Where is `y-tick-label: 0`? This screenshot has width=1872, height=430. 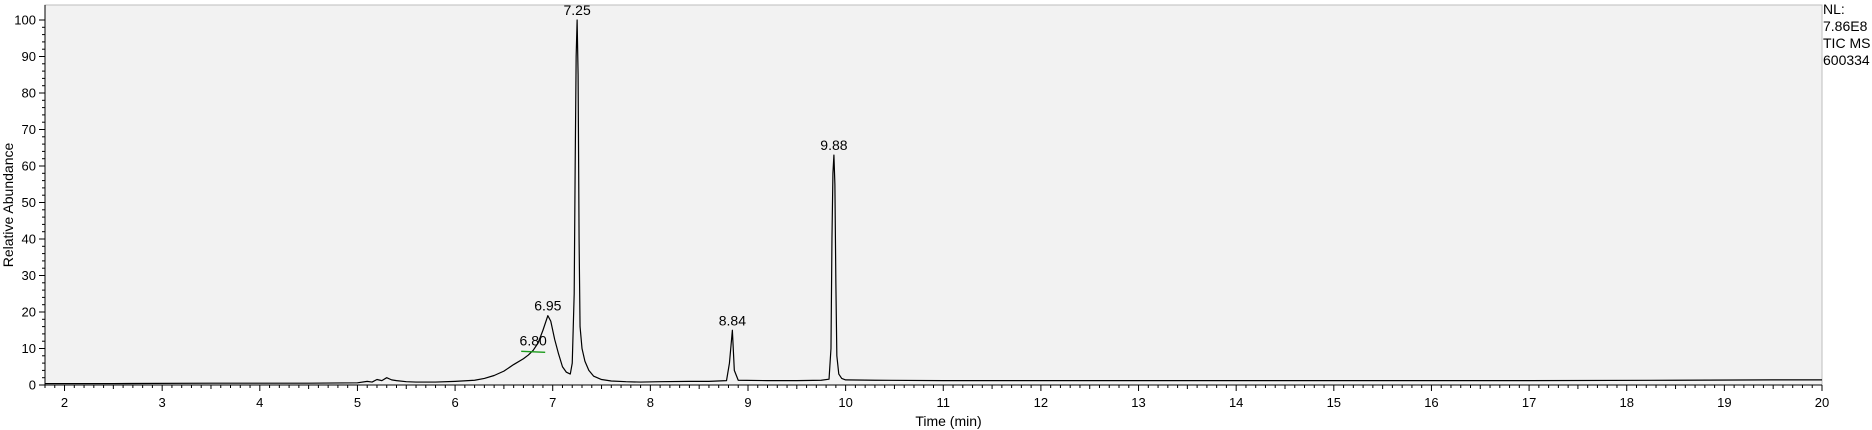 y-tick-label: 0 is located at coordinates (32, 385).